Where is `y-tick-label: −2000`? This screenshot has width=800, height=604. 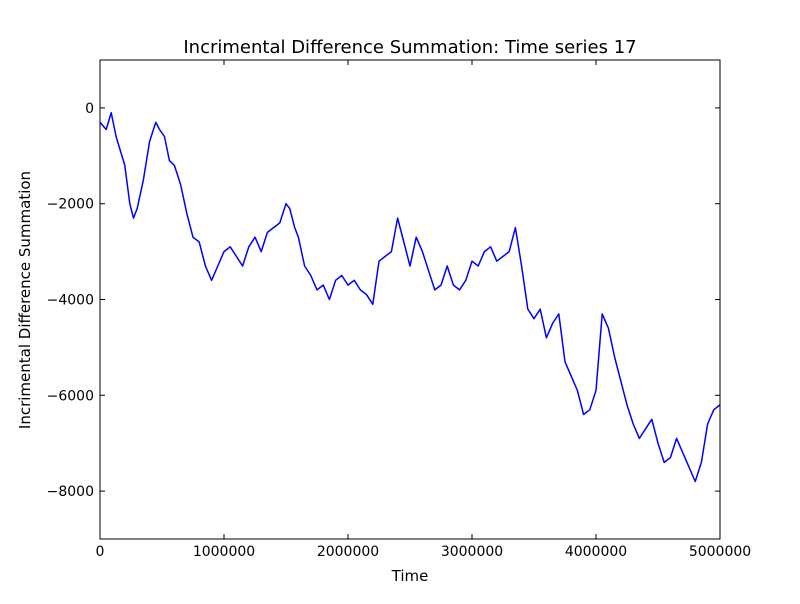 y-tick-label: −2000 is located at coordinates (70, 205).